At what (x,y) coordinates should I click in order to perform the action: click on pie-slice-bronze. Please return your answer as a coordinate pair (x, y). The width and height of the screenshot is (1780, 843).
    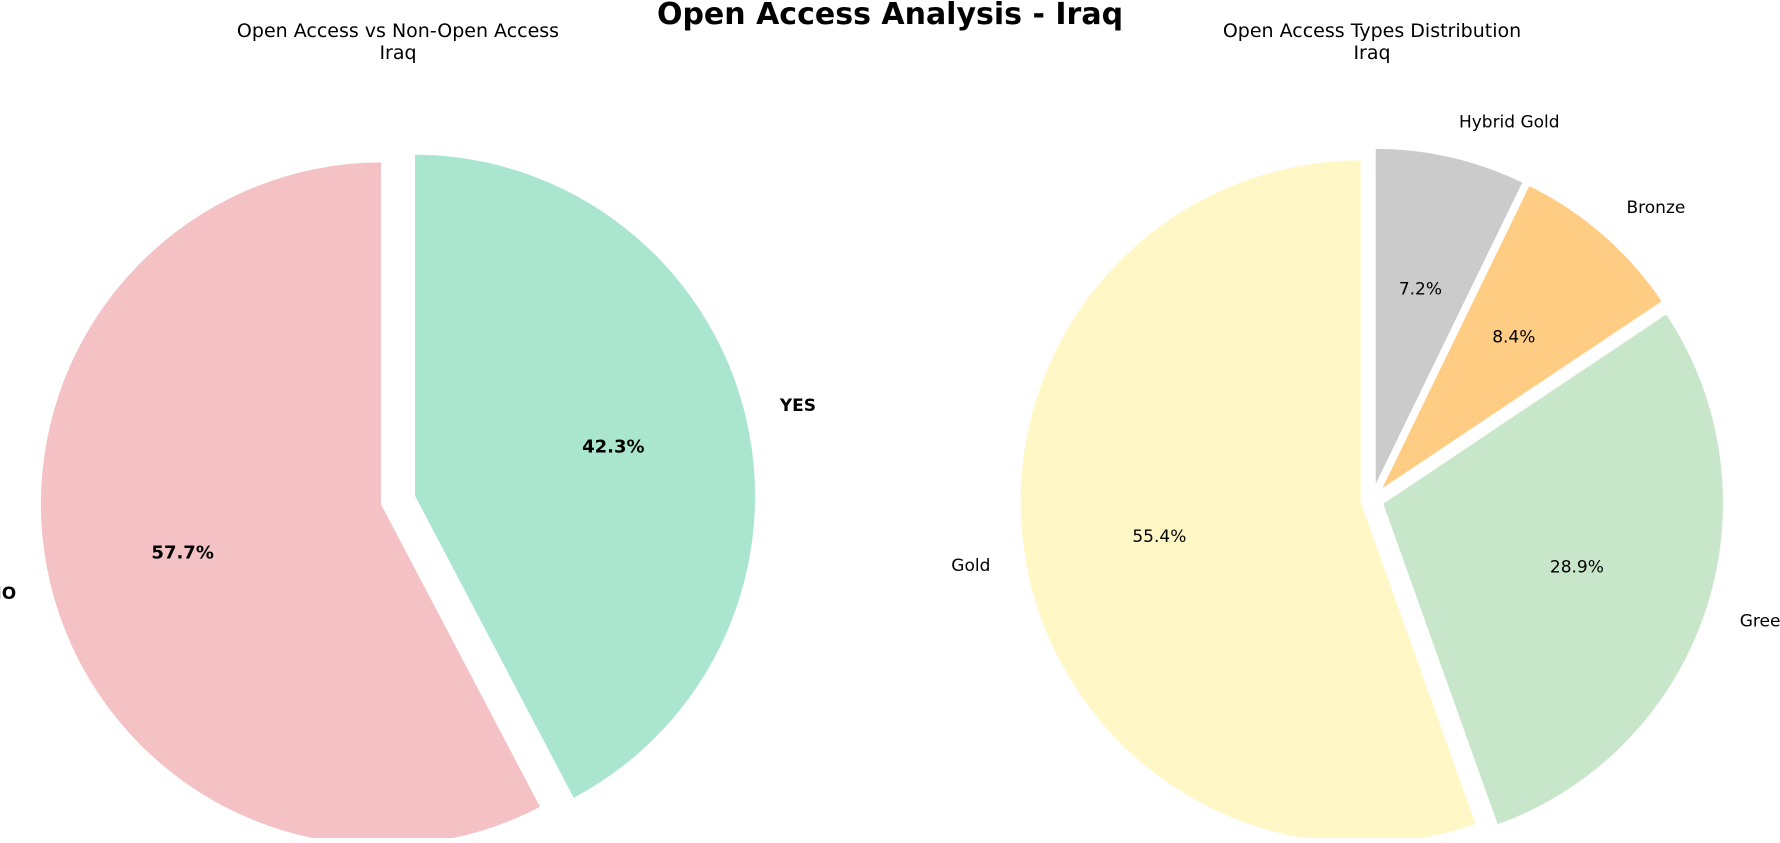
    Looking at the image, I should click on (1520, 339).